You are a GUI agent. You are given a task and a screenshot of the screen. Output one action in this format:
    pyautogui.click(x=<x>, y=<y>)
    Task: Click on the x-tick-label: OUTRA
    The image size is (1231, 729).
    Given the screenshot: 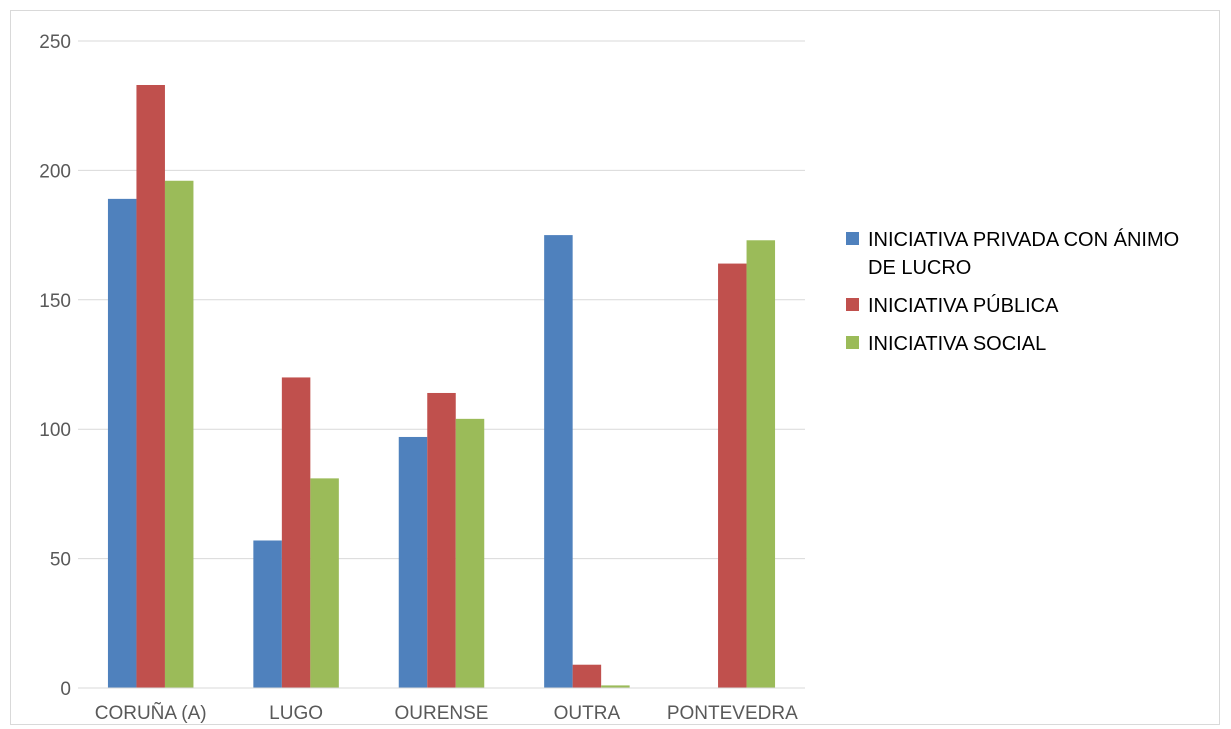 What is the action you would take?
    pyautogui.click(x=587, y=713)
    